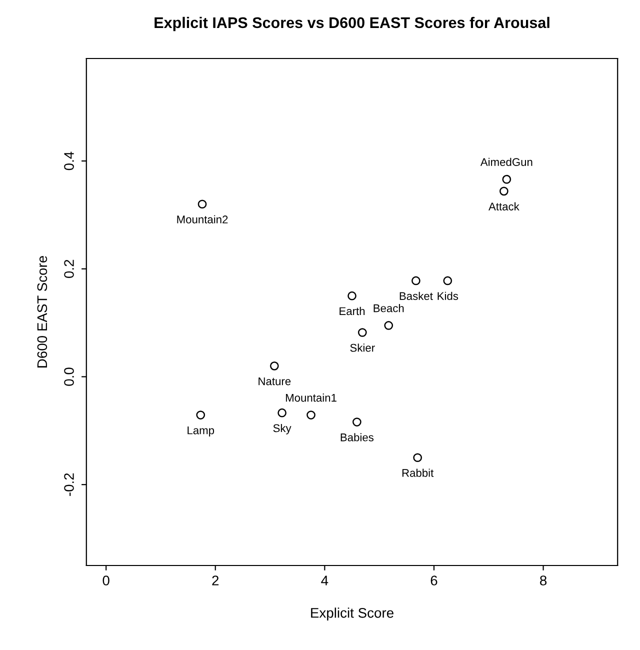  Describe the element at coordinates (69, 484) in the screenshot. I see `y-tick-label: -0.2` at that location.